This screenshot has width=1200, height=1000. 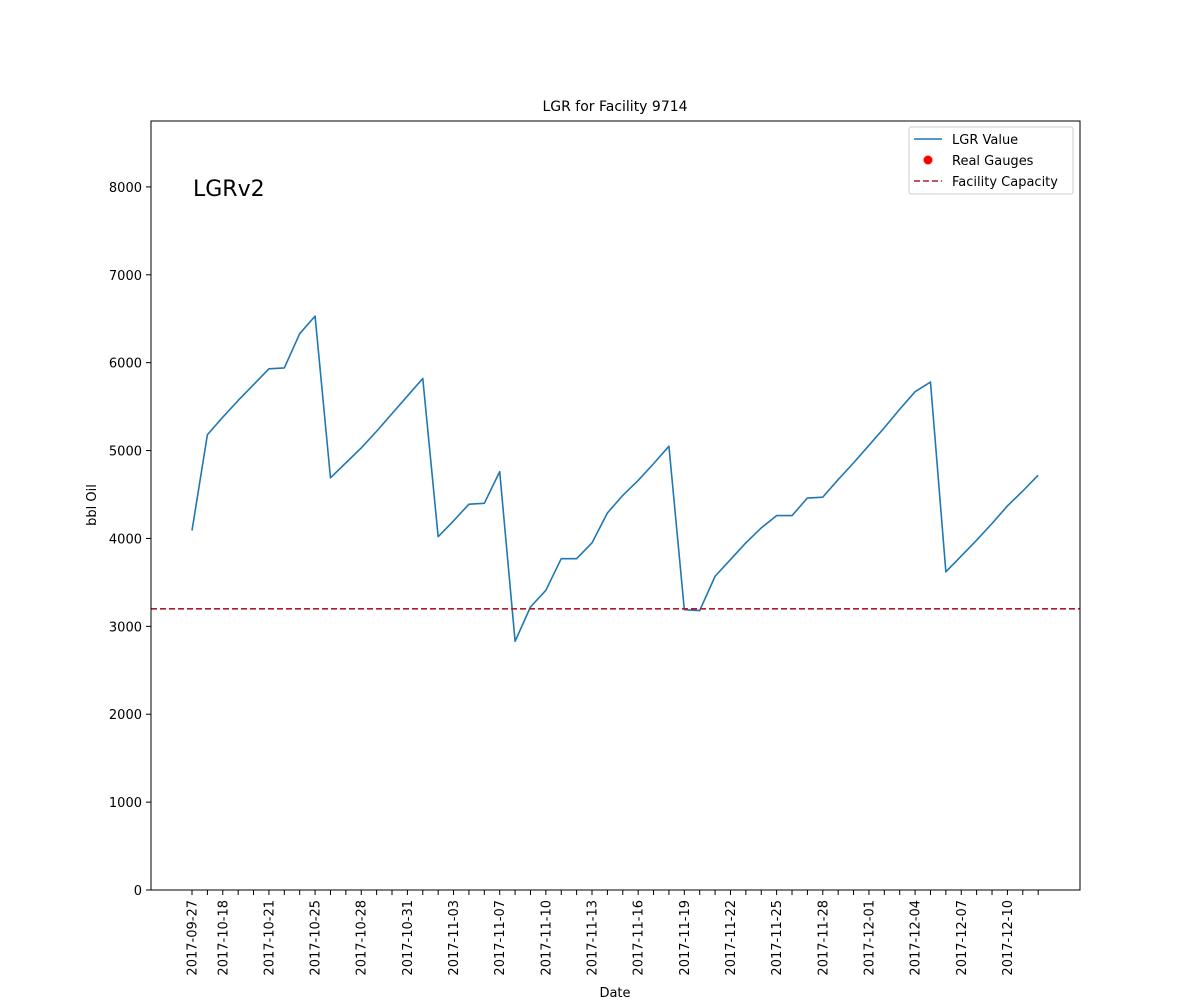 I want to click on x-tick-label: 2017-11-16, so click(x=639, y=938).